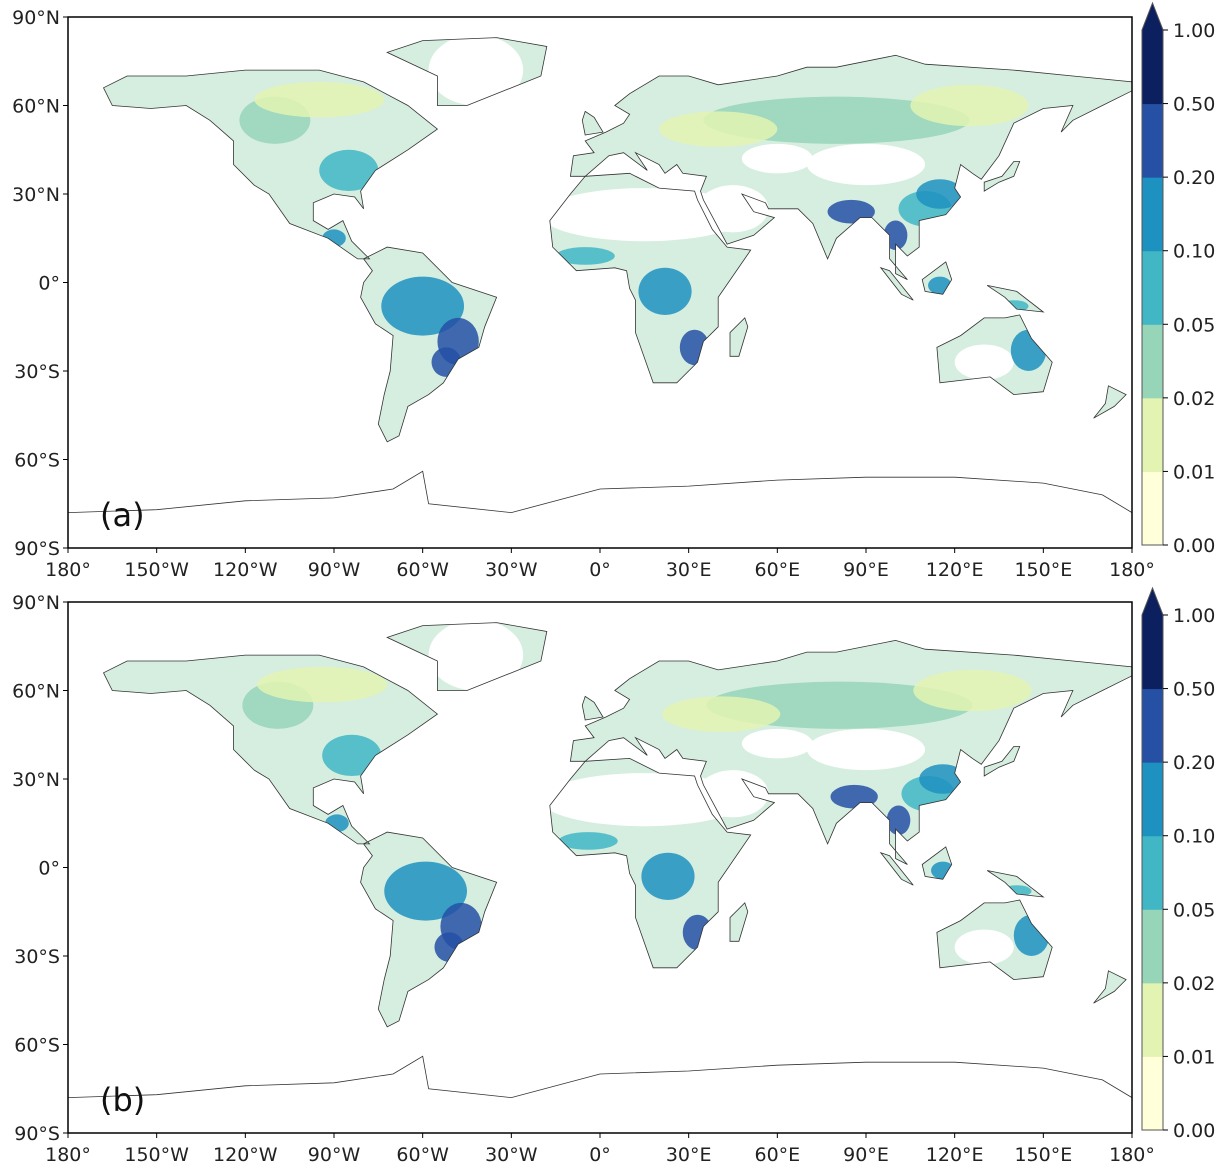 This screenshot has width=1221, height=1166. I want to click on y-tick-label: 0°, so click(49, 284).